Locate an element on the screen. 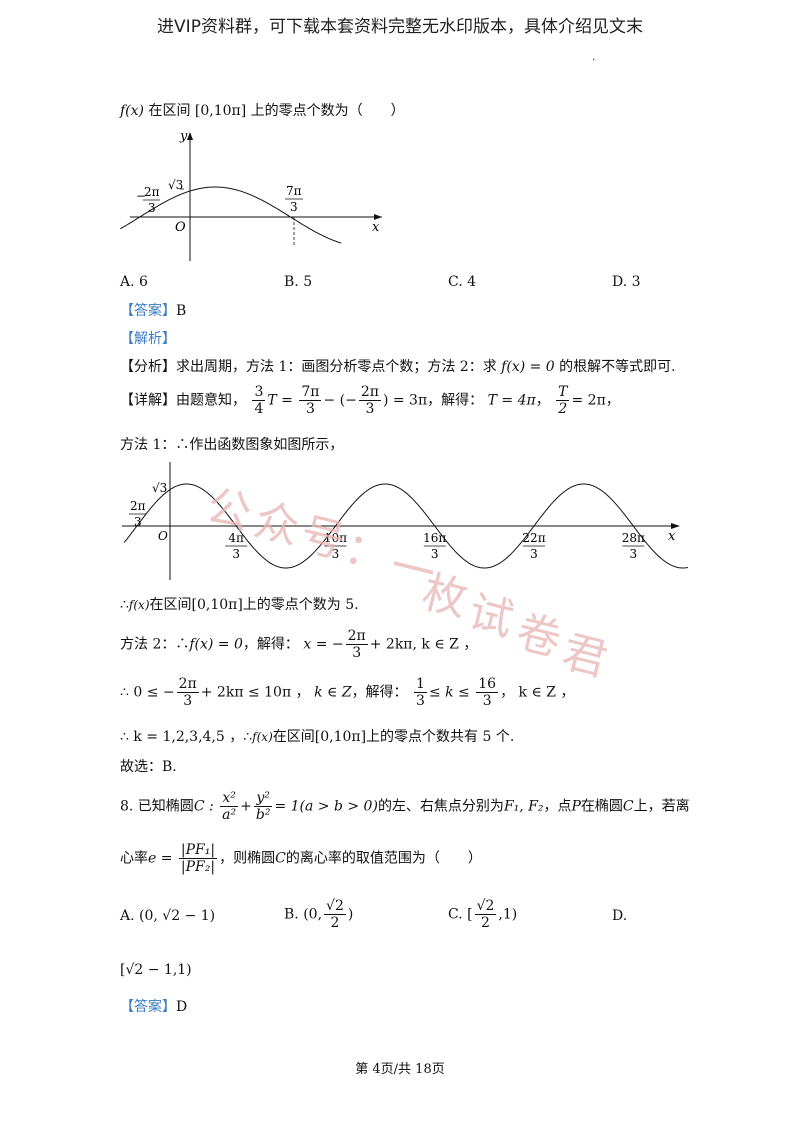 The image size is (800, 1132). q7-stem: f(x) 在区间 [0,10π] 上的零点个数为（ ） is located at coordinates (262, 110).